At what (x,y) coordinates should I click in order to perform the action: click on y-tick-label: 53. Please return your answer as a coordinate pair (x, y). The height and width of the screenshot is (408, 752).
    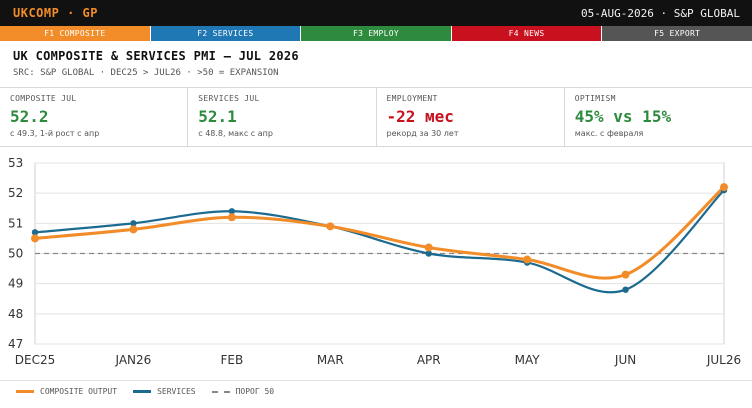
    Looking at the image, I should click on (15, 163).